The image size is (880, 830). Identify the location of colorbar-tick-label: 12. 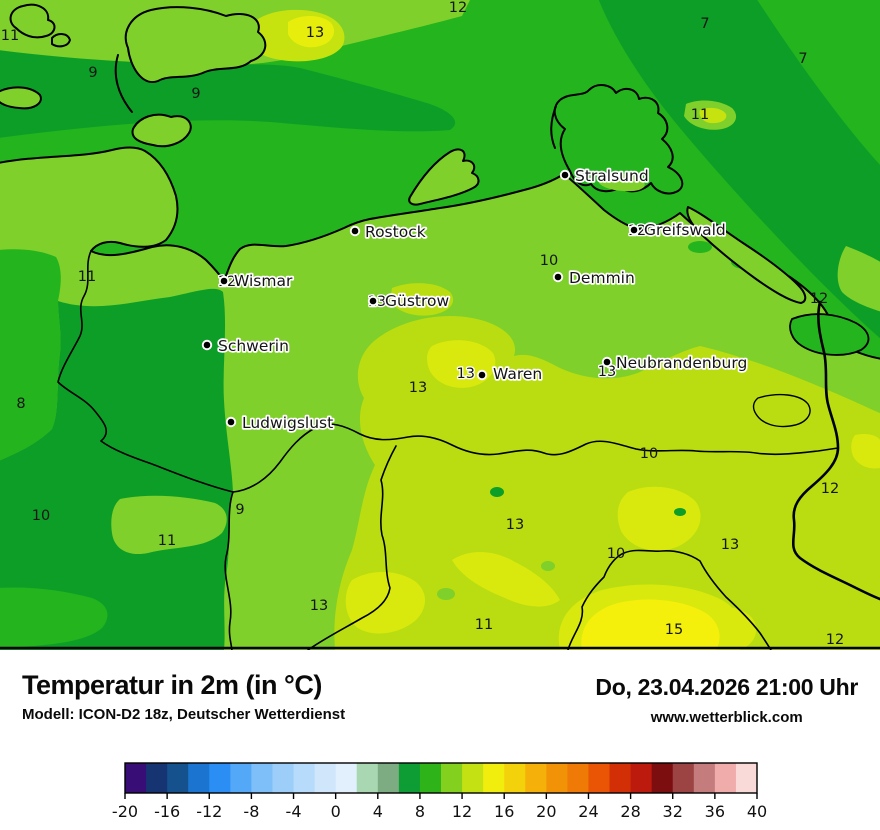
(462, 811).